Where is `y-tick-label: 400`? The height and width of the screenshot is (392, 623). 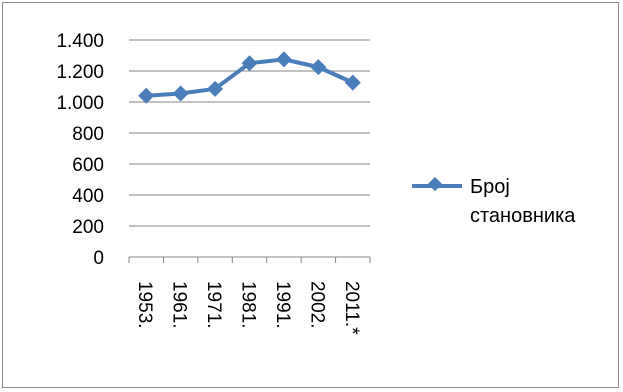 y-tick-label: 400 is located at coordinates (88, 196).